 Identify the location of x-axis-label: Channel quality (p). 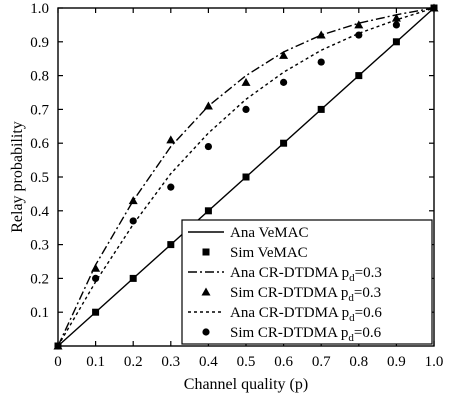
(246, 384).